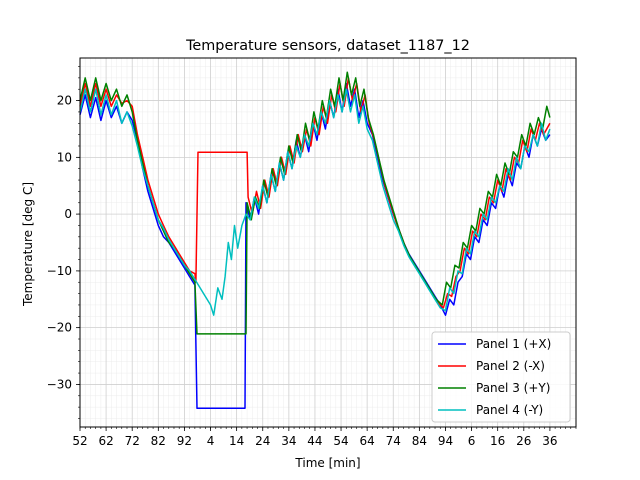 The image size is (640, 480). Describe the element at coordinates (236, 441) in the screenshot. I see `x-tick-label: 14` at that location.